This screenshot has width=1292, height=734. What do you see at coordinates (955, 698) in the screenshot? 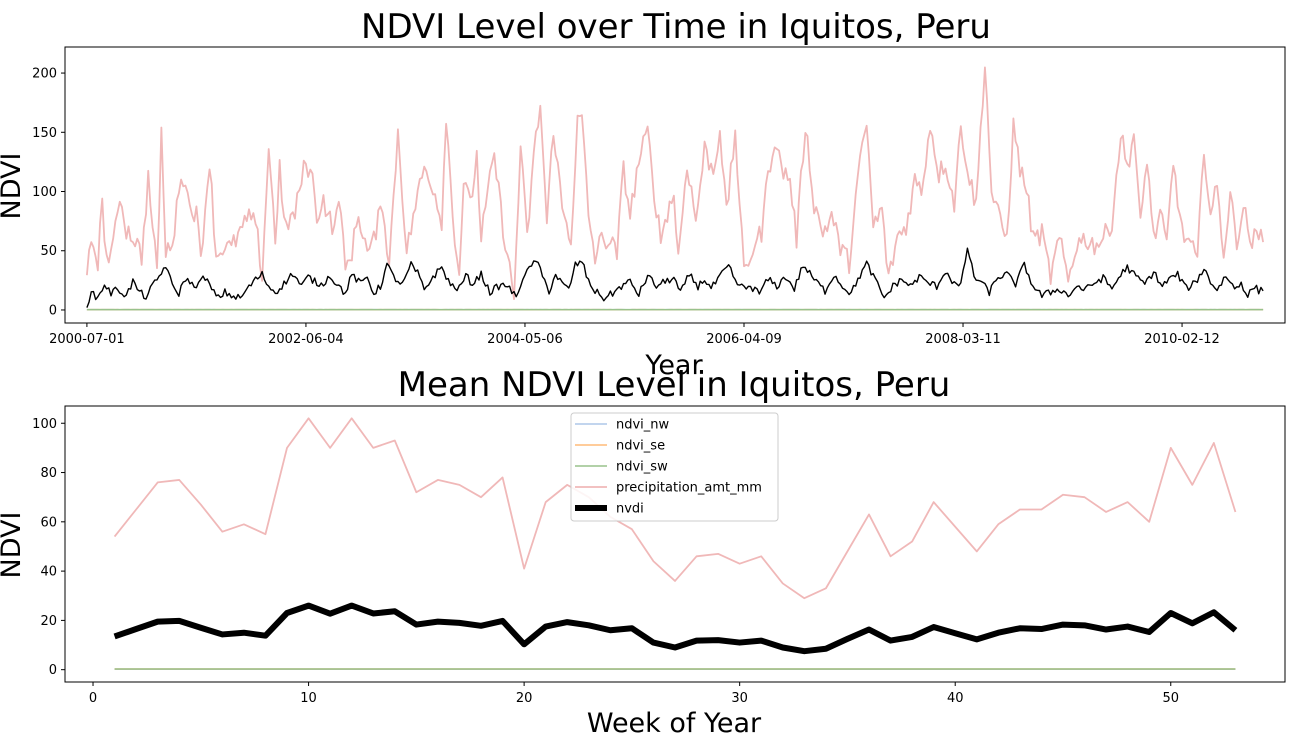
I see `chart2-x-tick-label: 40` at bounding box center [955, 698].